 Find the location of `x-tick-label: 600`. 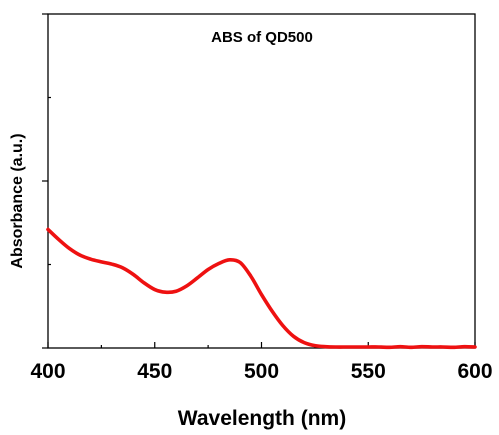

x-tick-label: 600 is located at coordinates (474, 371).